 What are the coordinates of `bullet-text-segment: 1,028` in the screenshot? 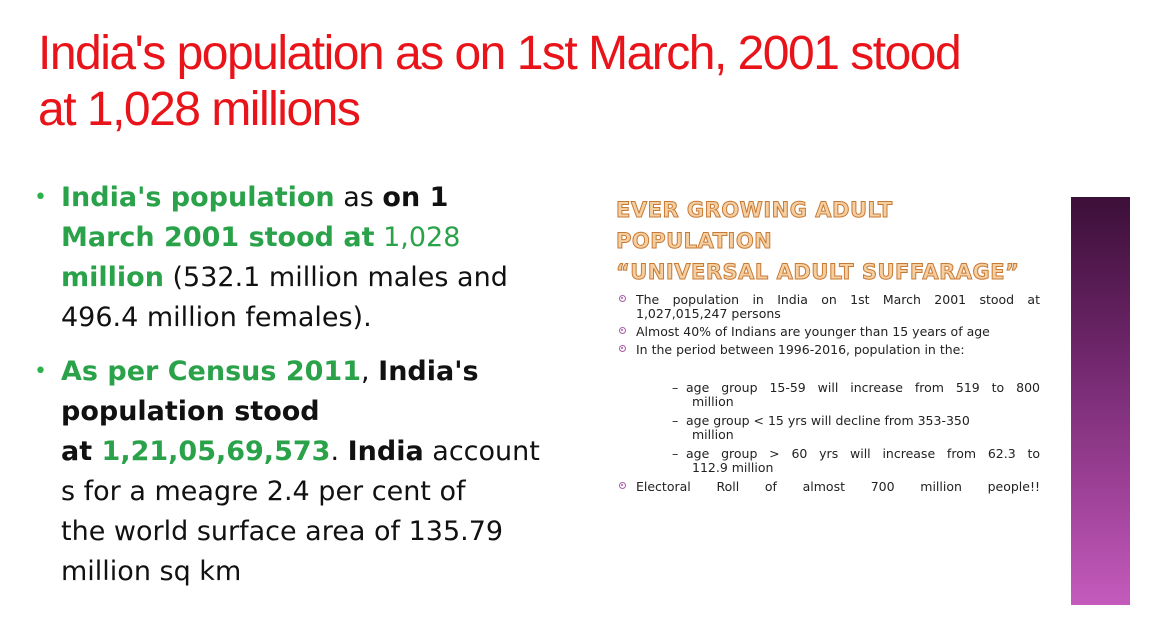 It's located at (417, 237).